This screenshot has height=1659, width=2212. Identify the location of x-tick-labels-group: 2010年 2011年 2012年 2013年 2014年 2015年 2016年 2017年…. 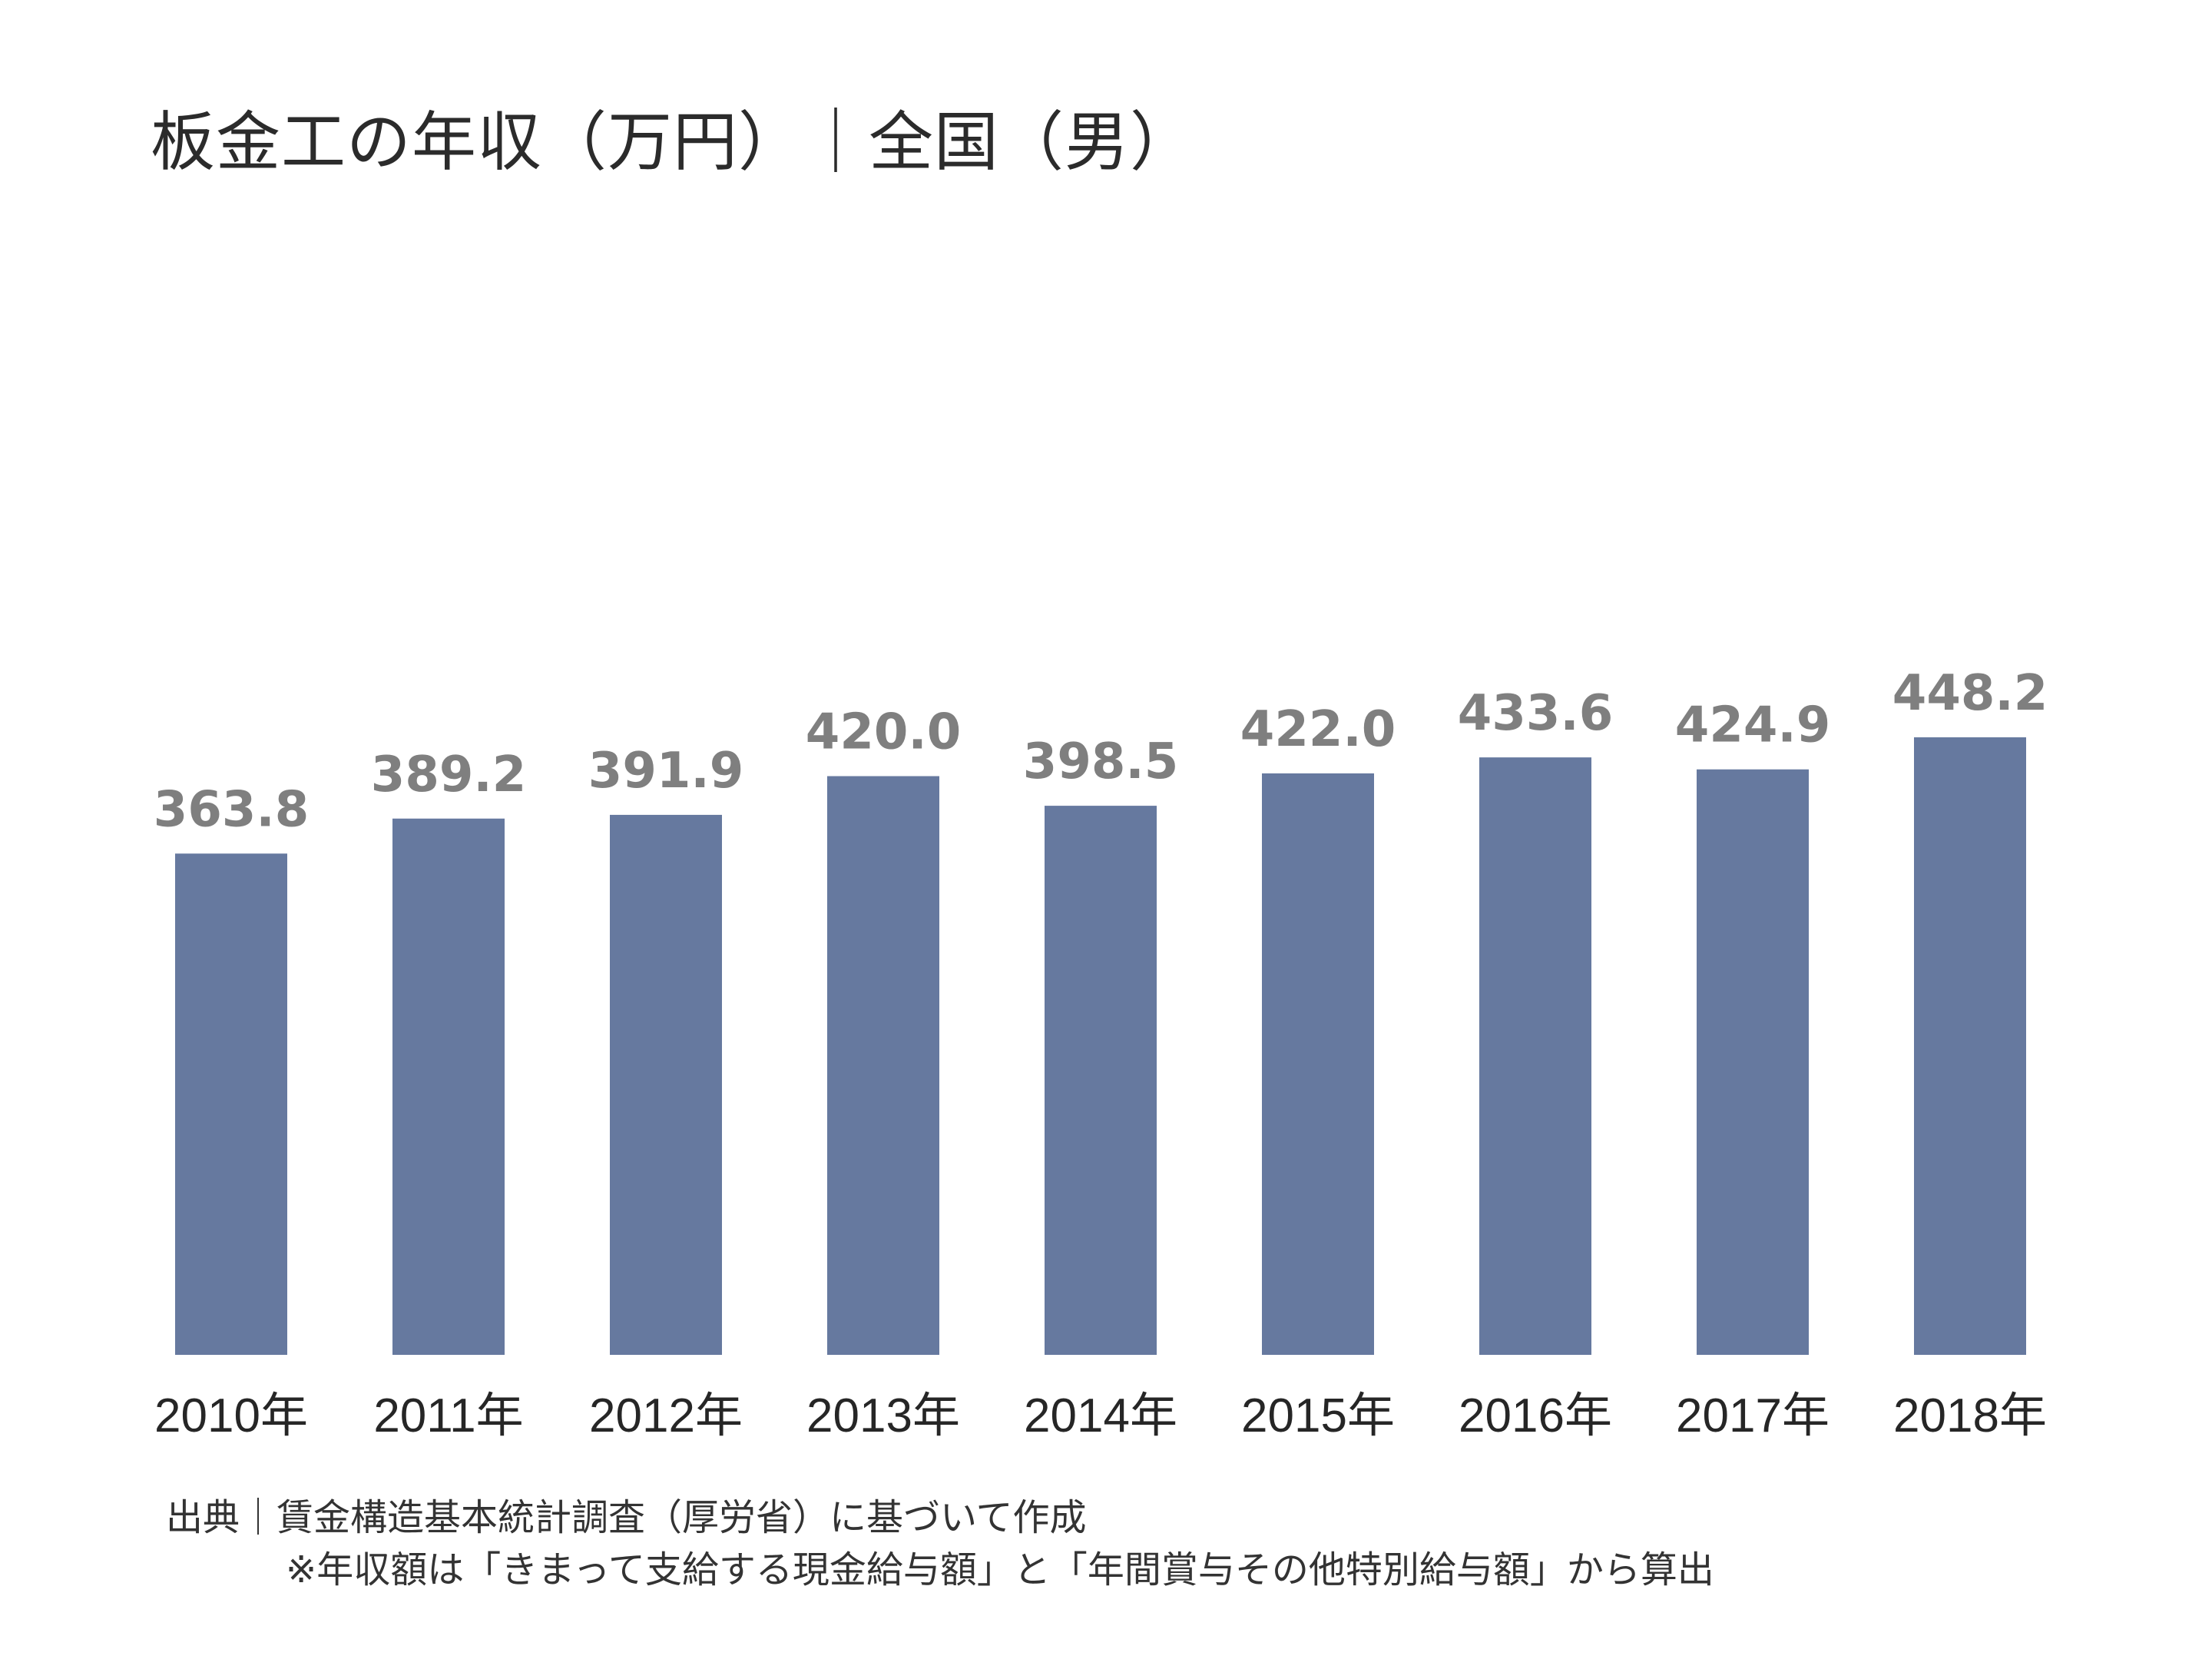
(1101, 1416).